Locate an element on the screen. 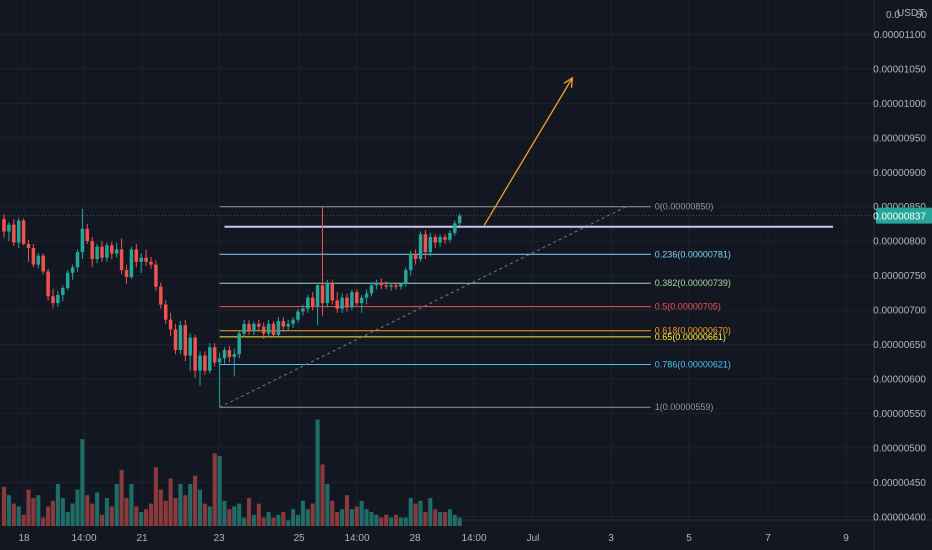  time-axis-tick-label: 14:00 is located at coordinates (83, 538).